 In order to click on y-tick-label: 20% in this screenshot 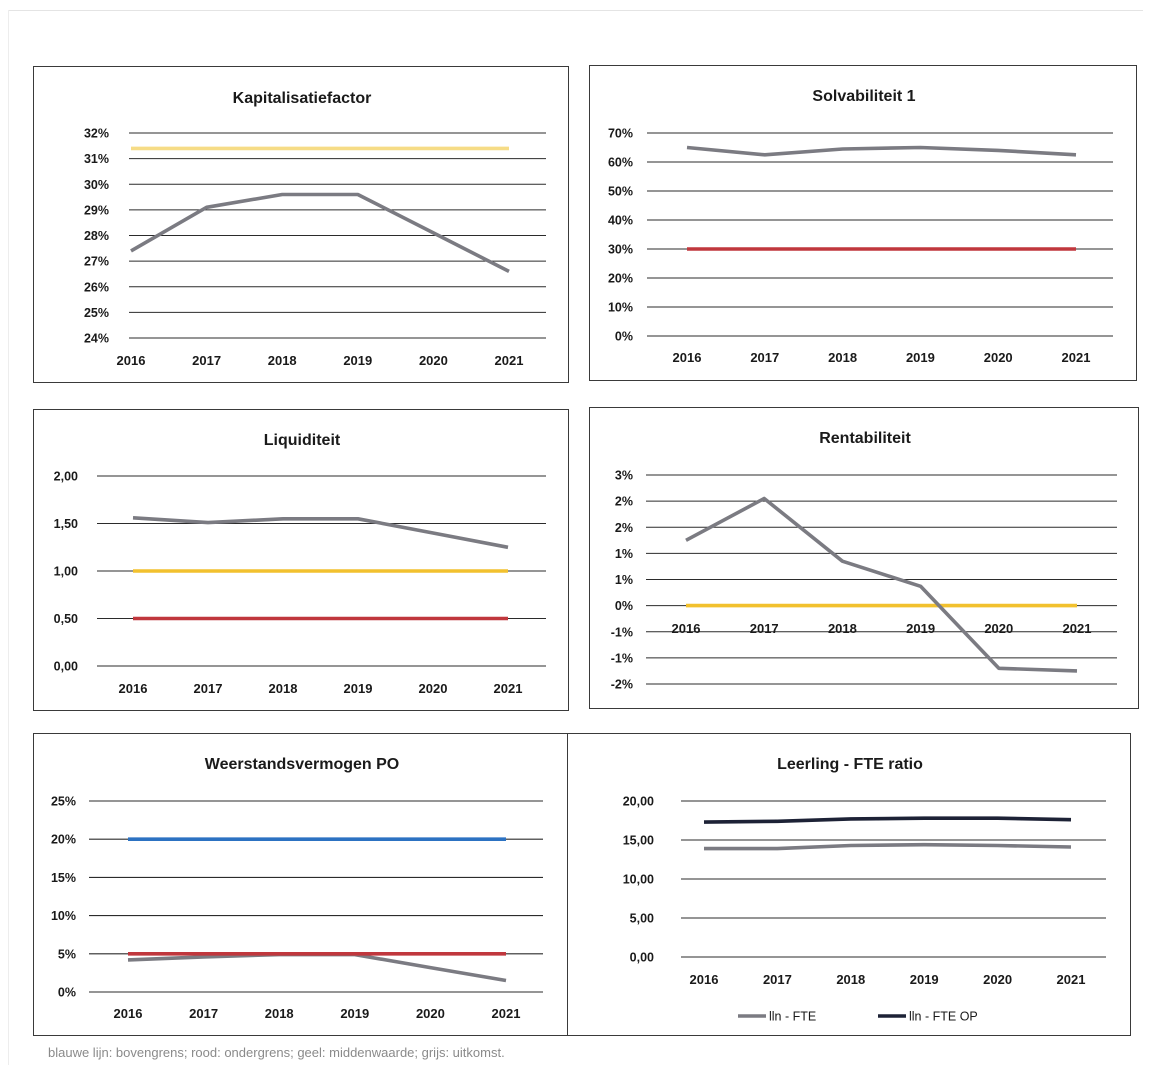, I will do `click(63, 840)`.